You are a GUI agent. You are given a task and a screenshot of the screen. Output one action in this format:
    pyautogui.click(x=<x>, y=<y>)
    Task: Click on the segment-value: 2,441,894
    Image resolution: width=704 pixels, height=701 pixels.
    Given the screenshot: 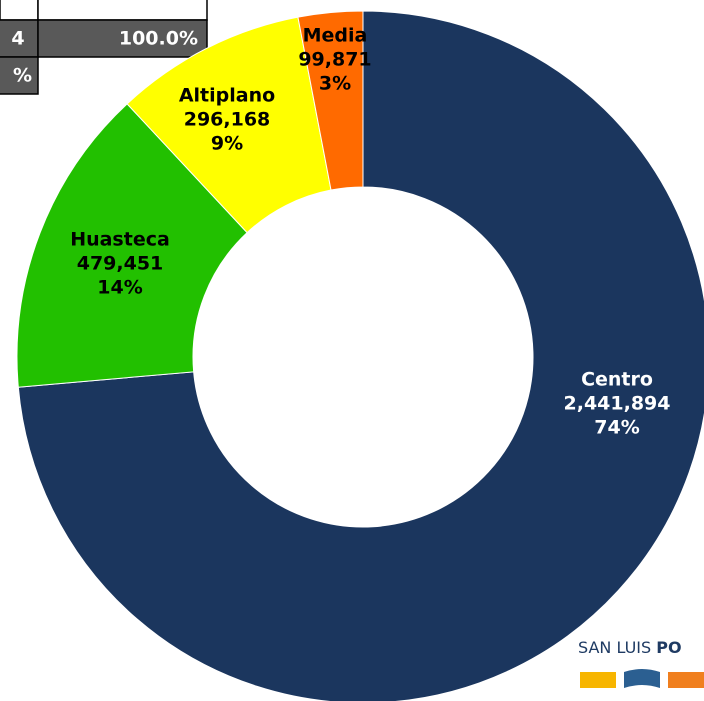 What is the action you would take?
    pyautogui.click(x=617, y=404)
    